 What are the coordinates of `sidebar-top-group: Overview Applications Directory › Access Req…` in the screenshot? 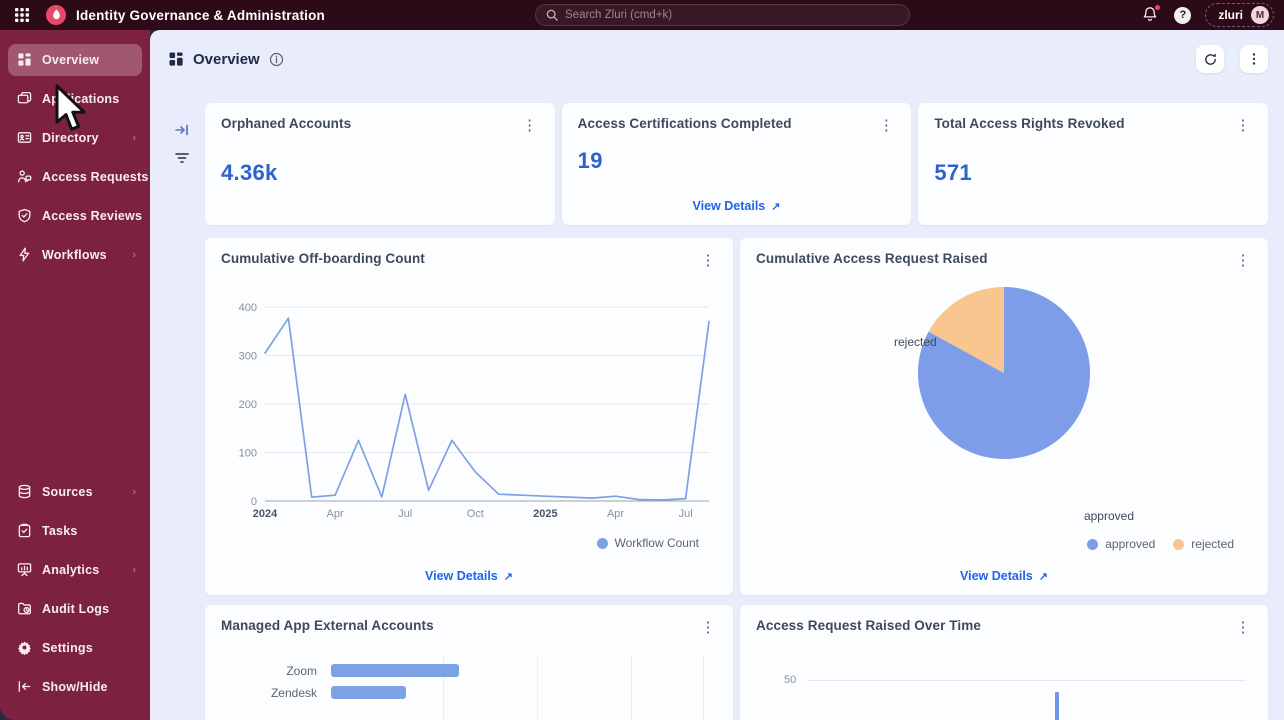 It's located at (77, 157).